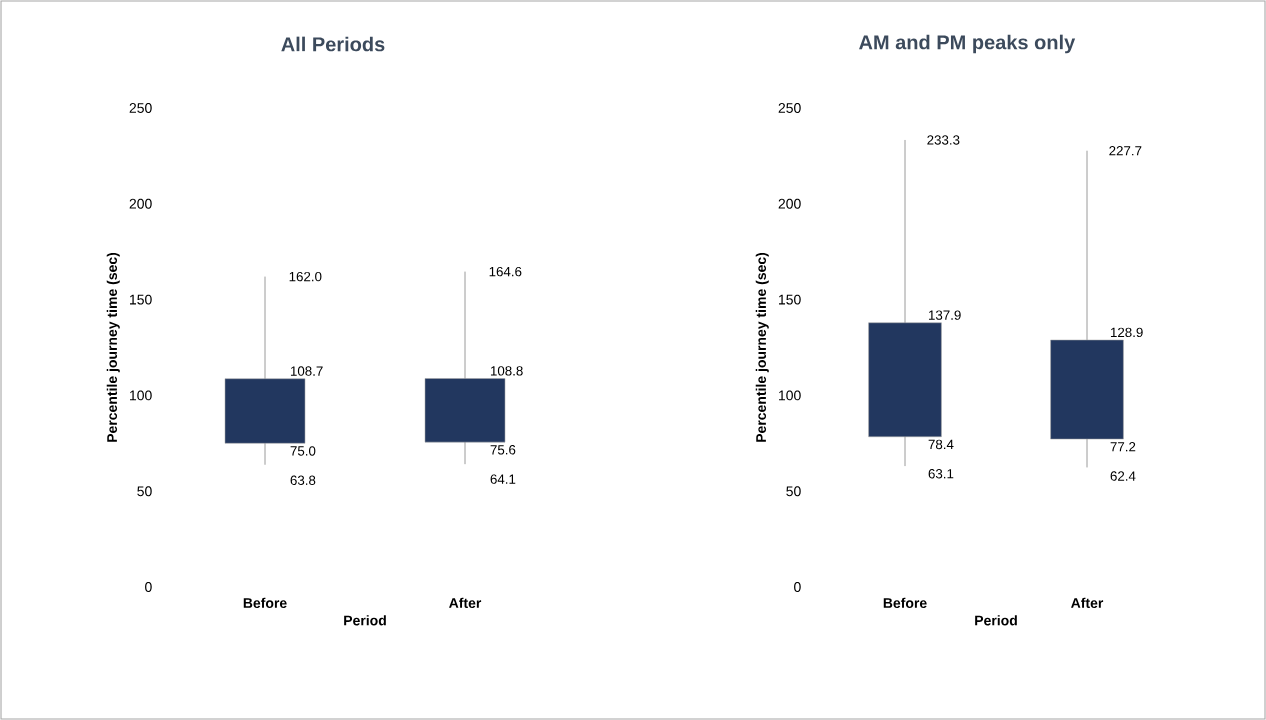 This screenshot has height=720, width=1266. I want to click on text: 62.4, so click(1123, 476).